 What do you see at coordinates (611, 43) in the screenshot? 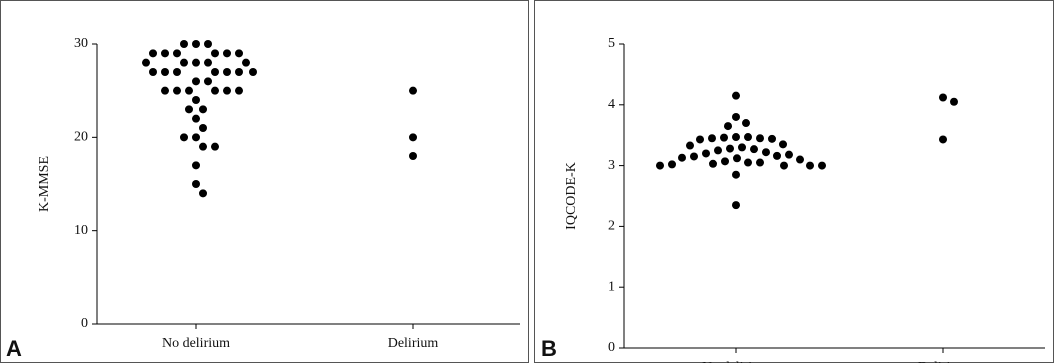
I see `y-tick-label: 5` at bounding box center [611, 43].